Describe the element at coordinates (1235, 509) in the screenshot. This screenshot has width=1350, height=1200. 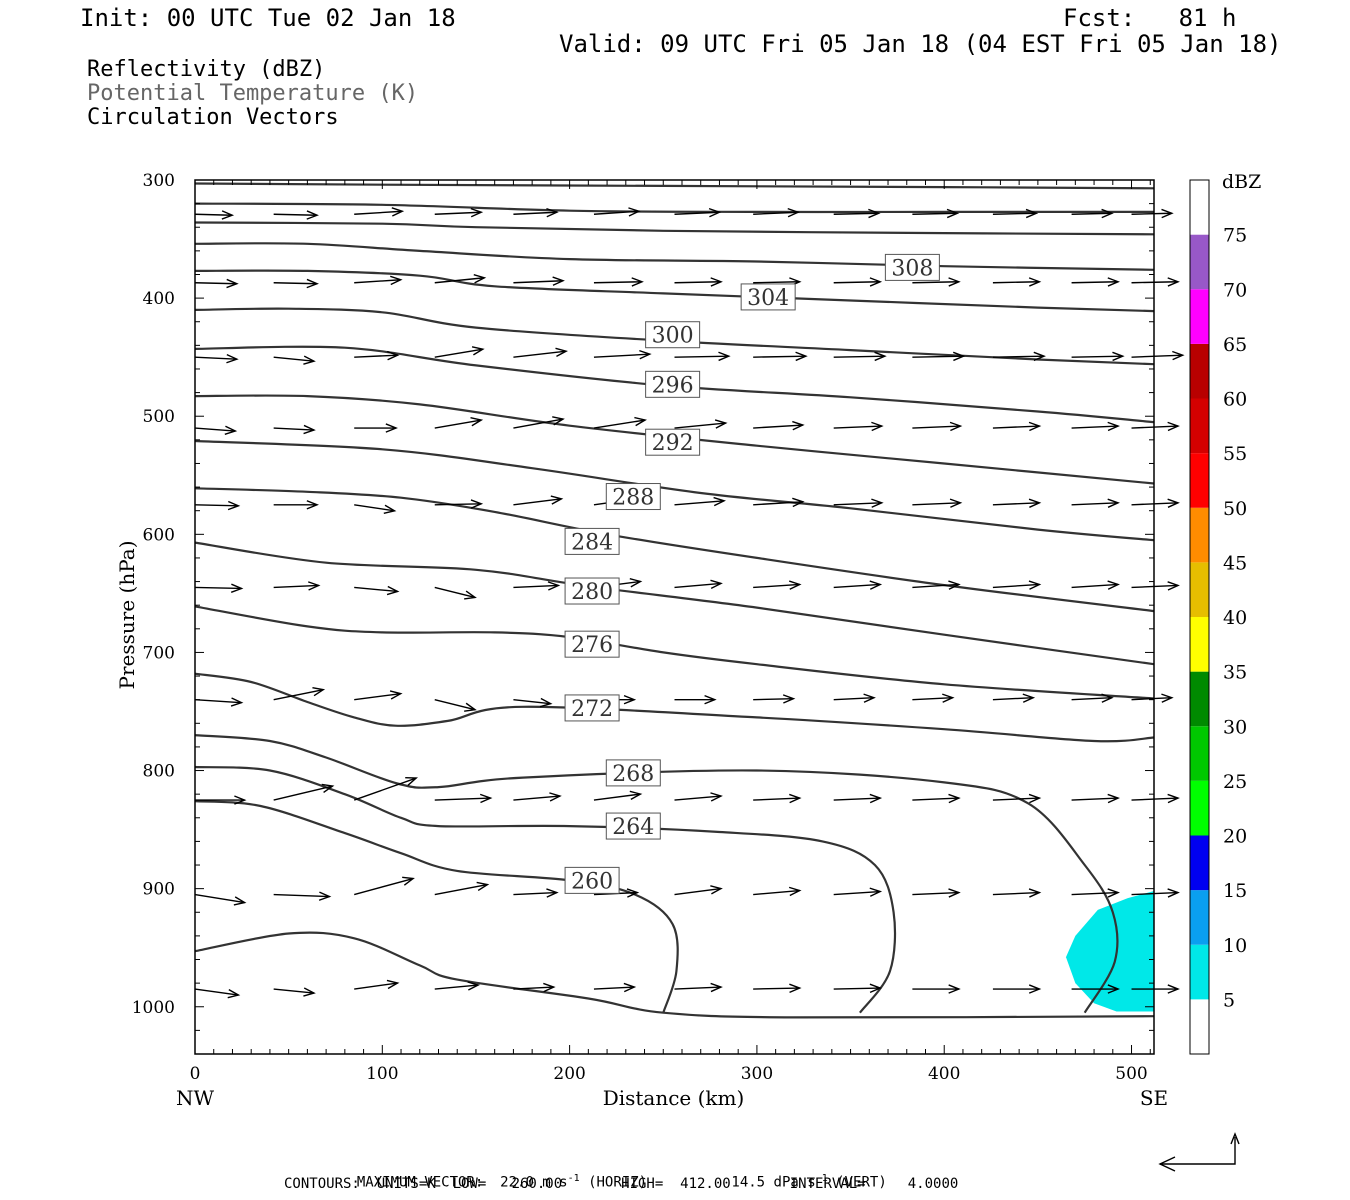
I see `colorbar-label: 50` at that location.